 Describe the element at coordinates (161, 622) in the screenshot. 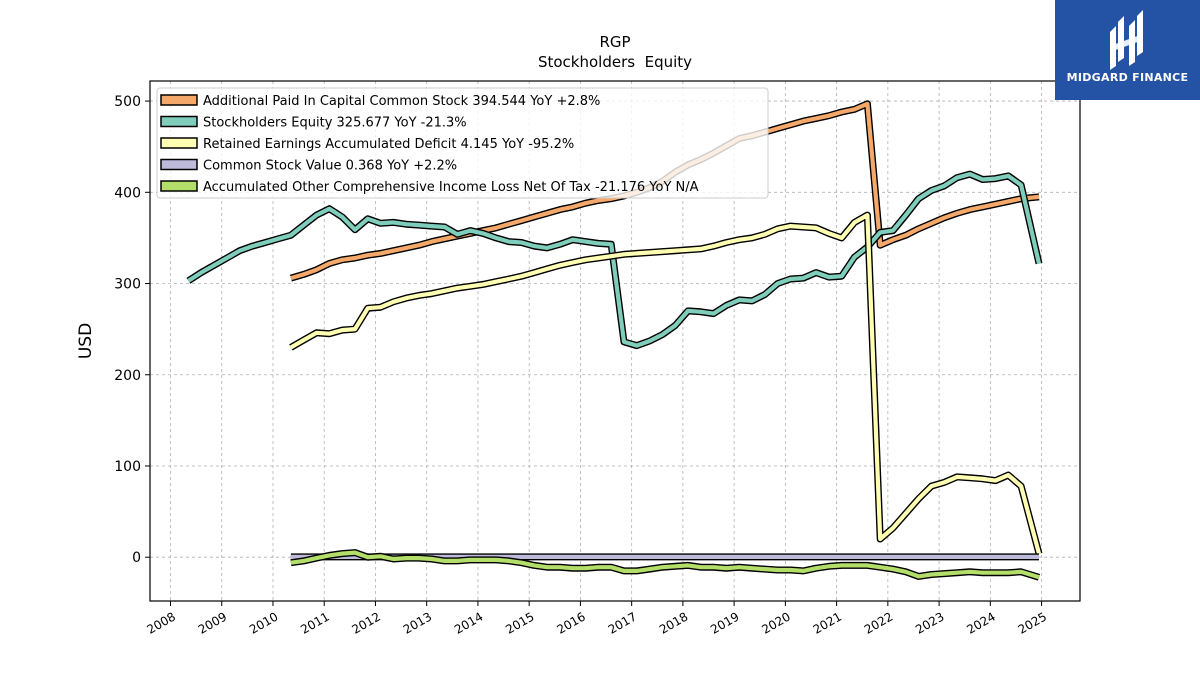

I see `x-tick-label: 2008` at that location.